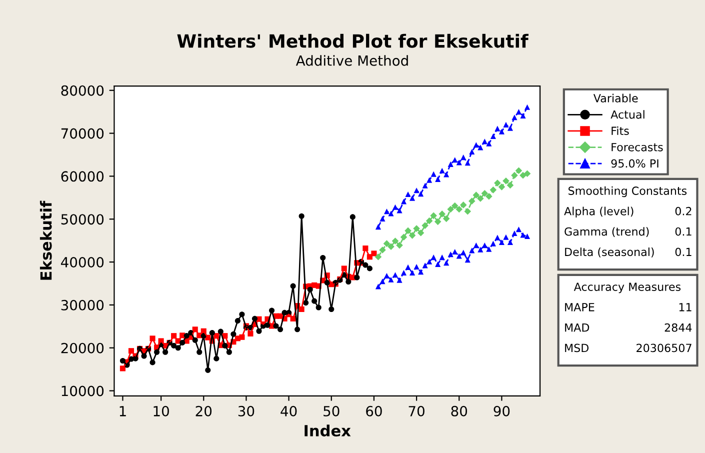  What do you see at coordinates (609, 253) in the screenshot?
I see `text: Delta (seasonal)` at bounding box center [609, 253].